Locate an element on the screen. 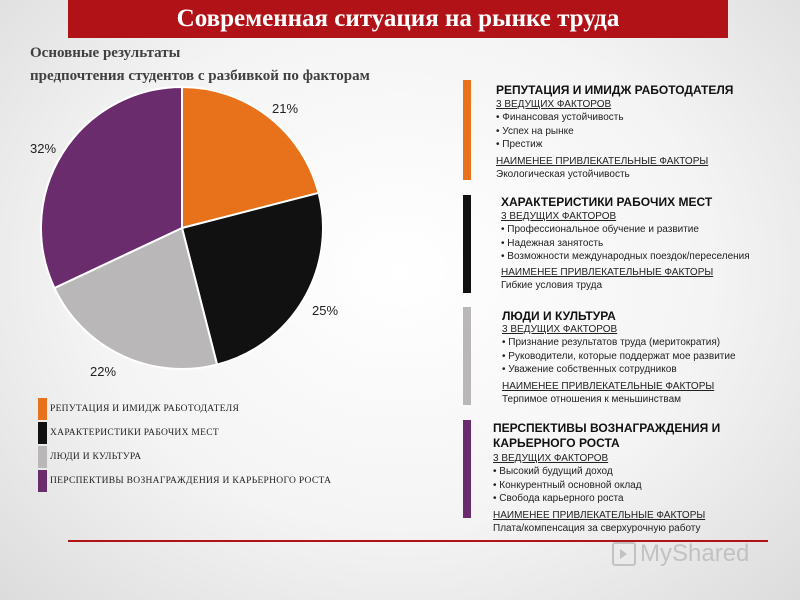  least-factor: Экологическая устойчивость is located at coordinates (563, 174).